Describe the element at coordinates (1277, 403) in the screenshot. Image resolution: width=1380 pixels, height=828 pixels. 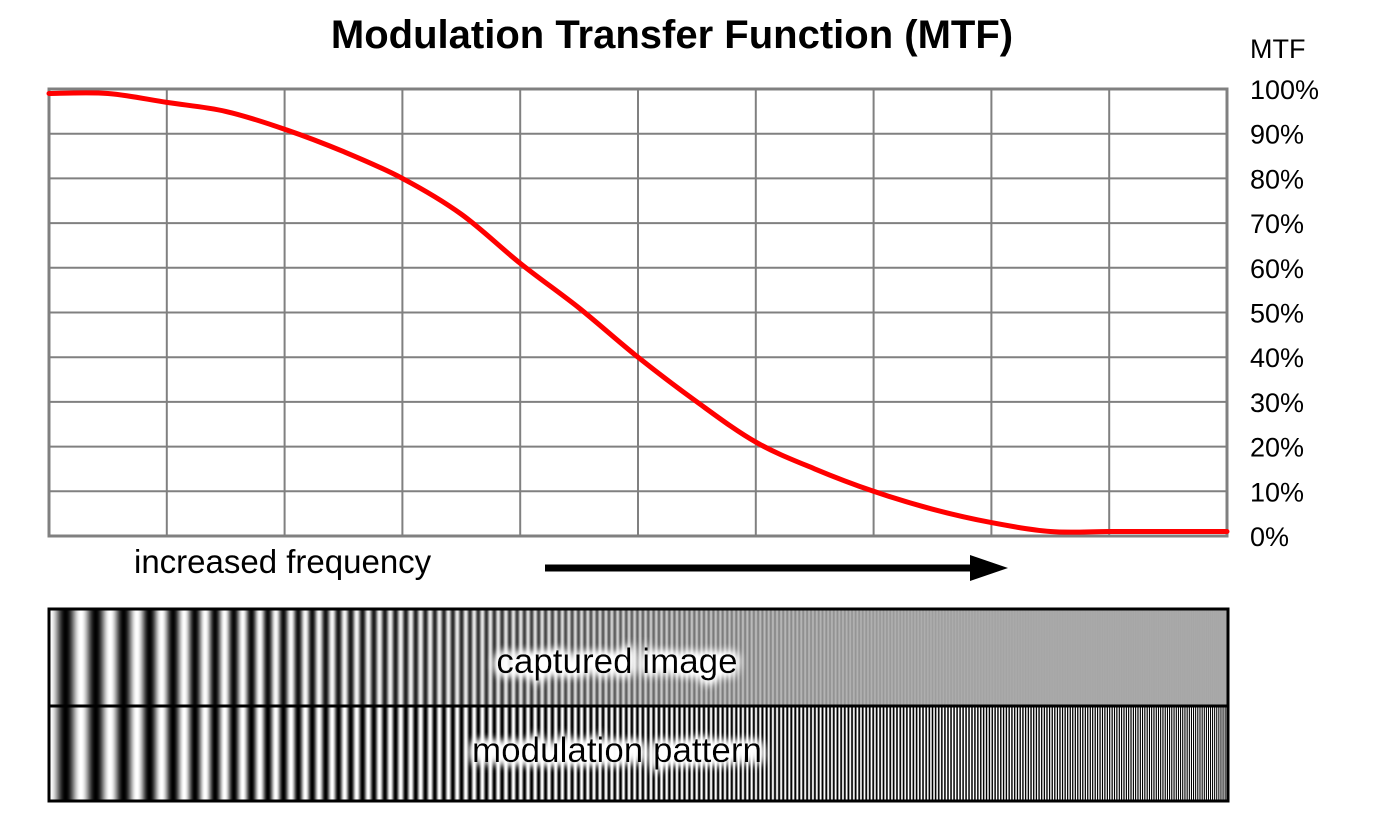
I see `y-tick-label: 30%` at that location.